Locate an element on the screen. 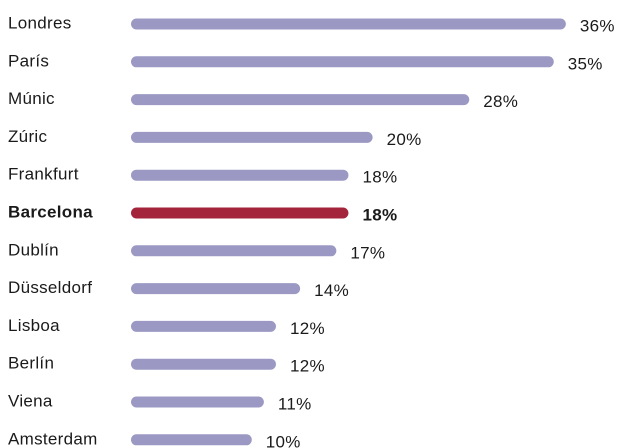  category-label: Londres is located at coordinates (40, 22).